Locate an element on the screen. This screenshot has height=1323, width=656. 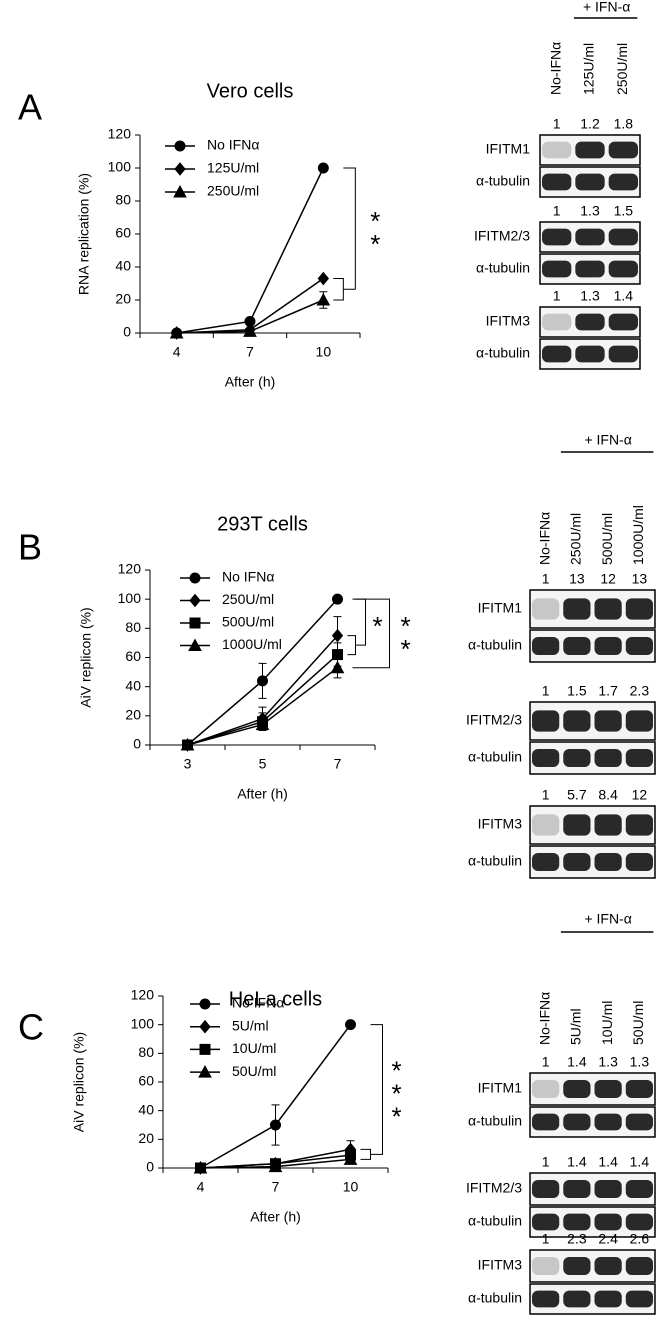
blot-label: IFITM2/3 is located at coordinates (494, 1188).